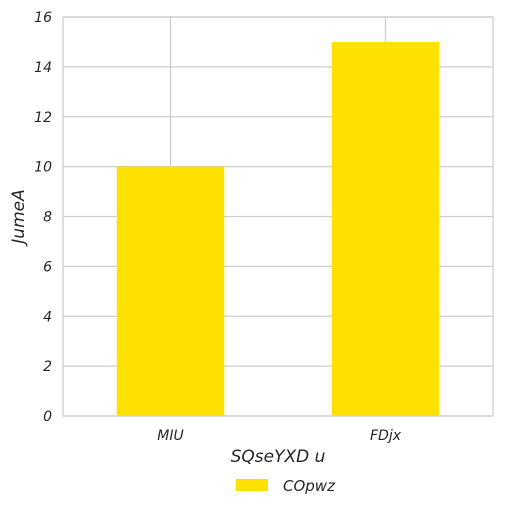 The width and height of the screenshot is (518, 522). I want to click on y-tick-label: 4, so click(47, 317).